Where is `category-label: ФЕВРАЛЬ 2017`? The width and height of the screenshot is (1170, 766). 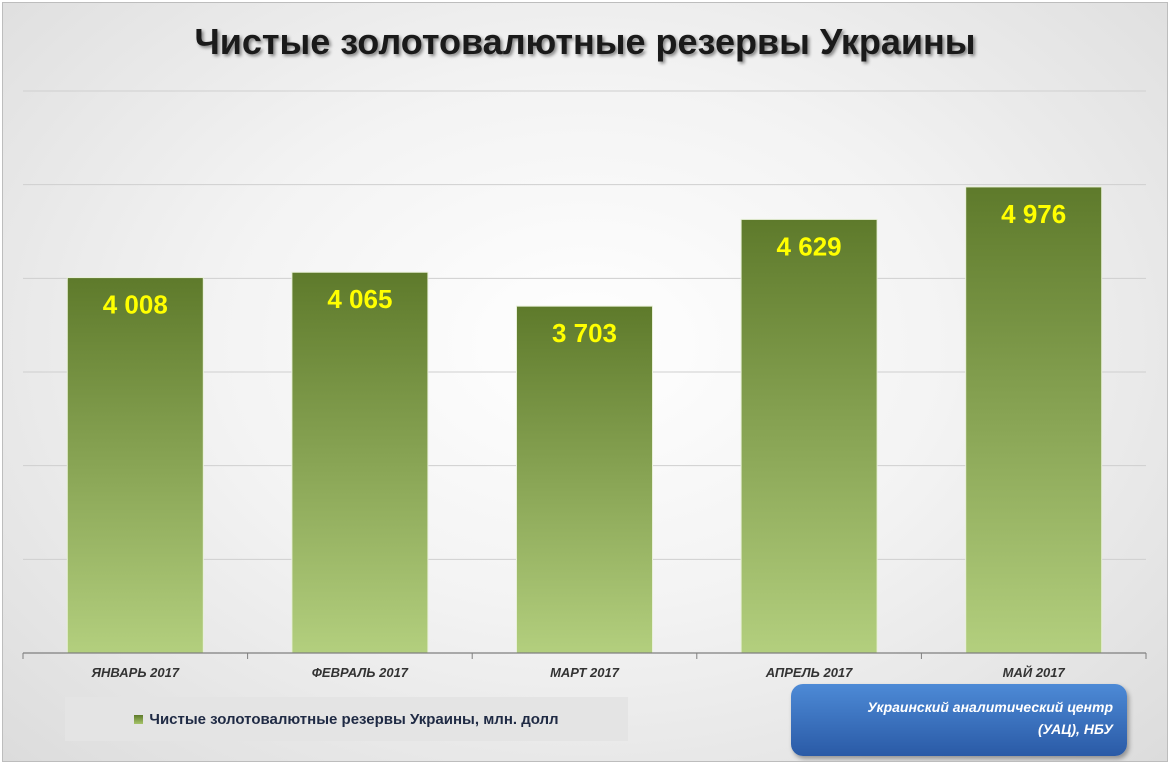 category-label: ФЕВРАЛЬ 2017 is located at coordinates (360, 672).